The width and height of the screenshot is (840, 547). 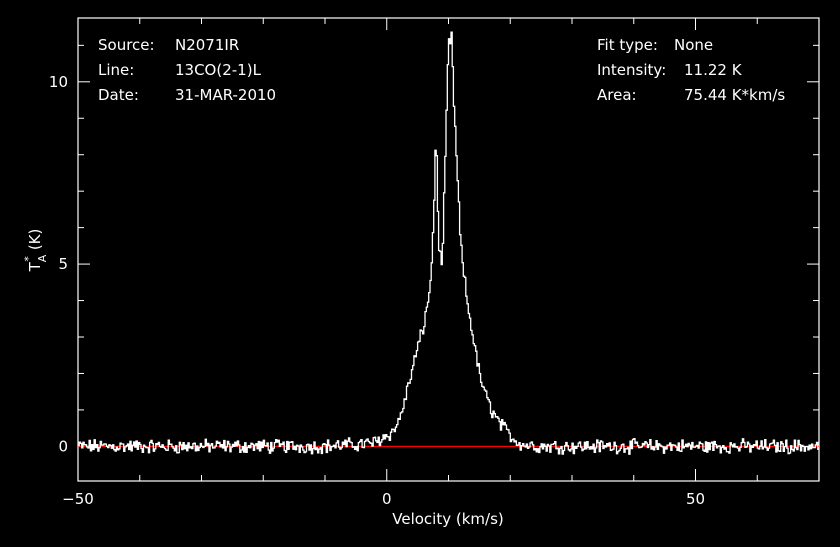 I want to click on date-label: Date:, so click(x=118, y=95).